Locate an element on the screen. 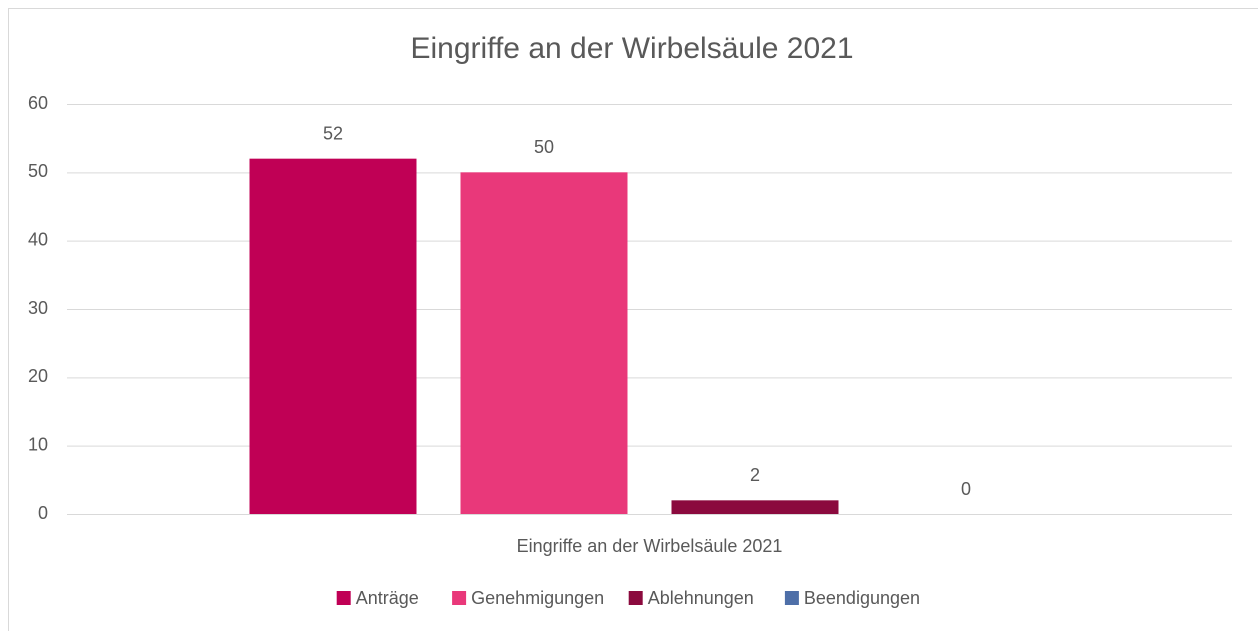  data-label: 2 is located at coordinates (755, 475).